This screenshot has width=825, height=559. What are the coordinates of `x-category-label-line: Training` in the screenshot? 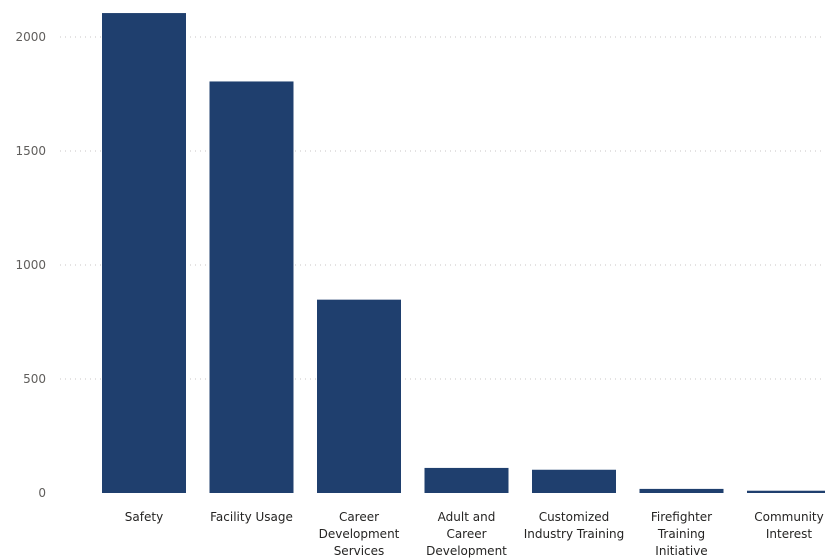 It's located at (681, 534).